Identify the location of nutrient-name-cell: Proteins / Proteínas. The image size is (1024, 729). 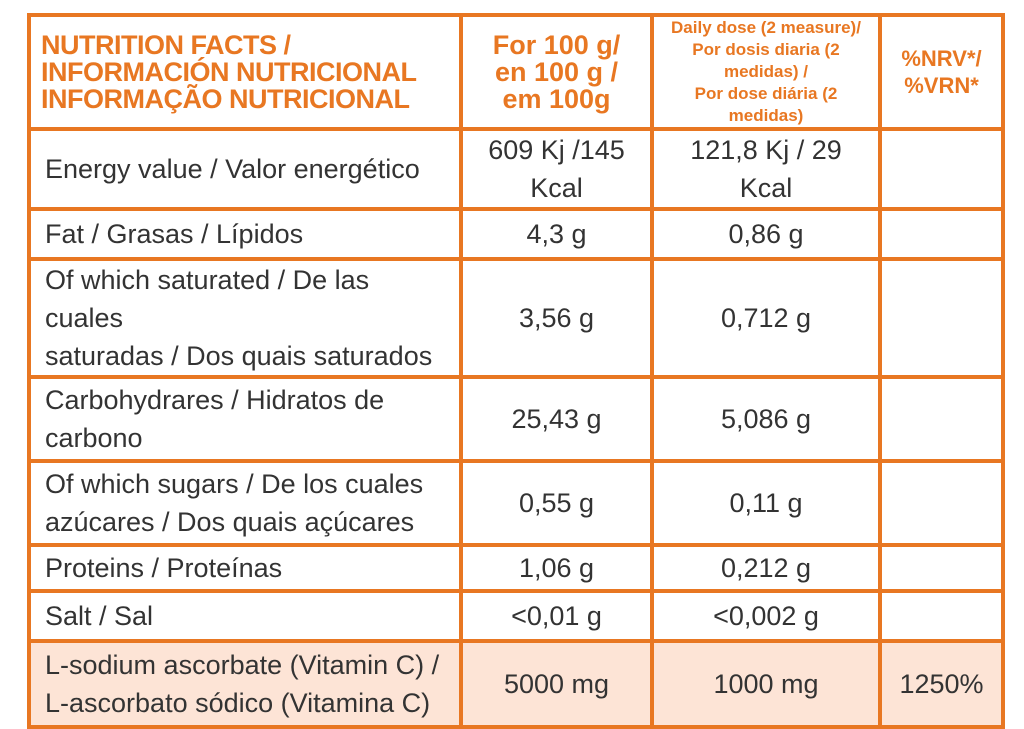
(245, 568).